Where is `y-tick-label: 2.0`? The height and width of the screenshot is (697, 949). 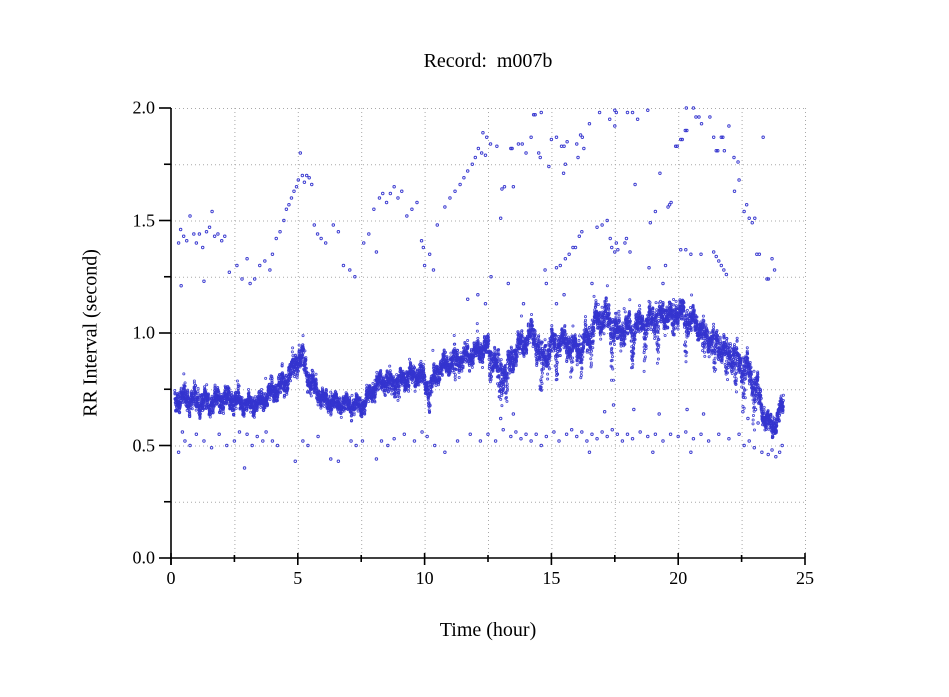
y-tick-label: 2.0 is located at coordinates (144, 107).